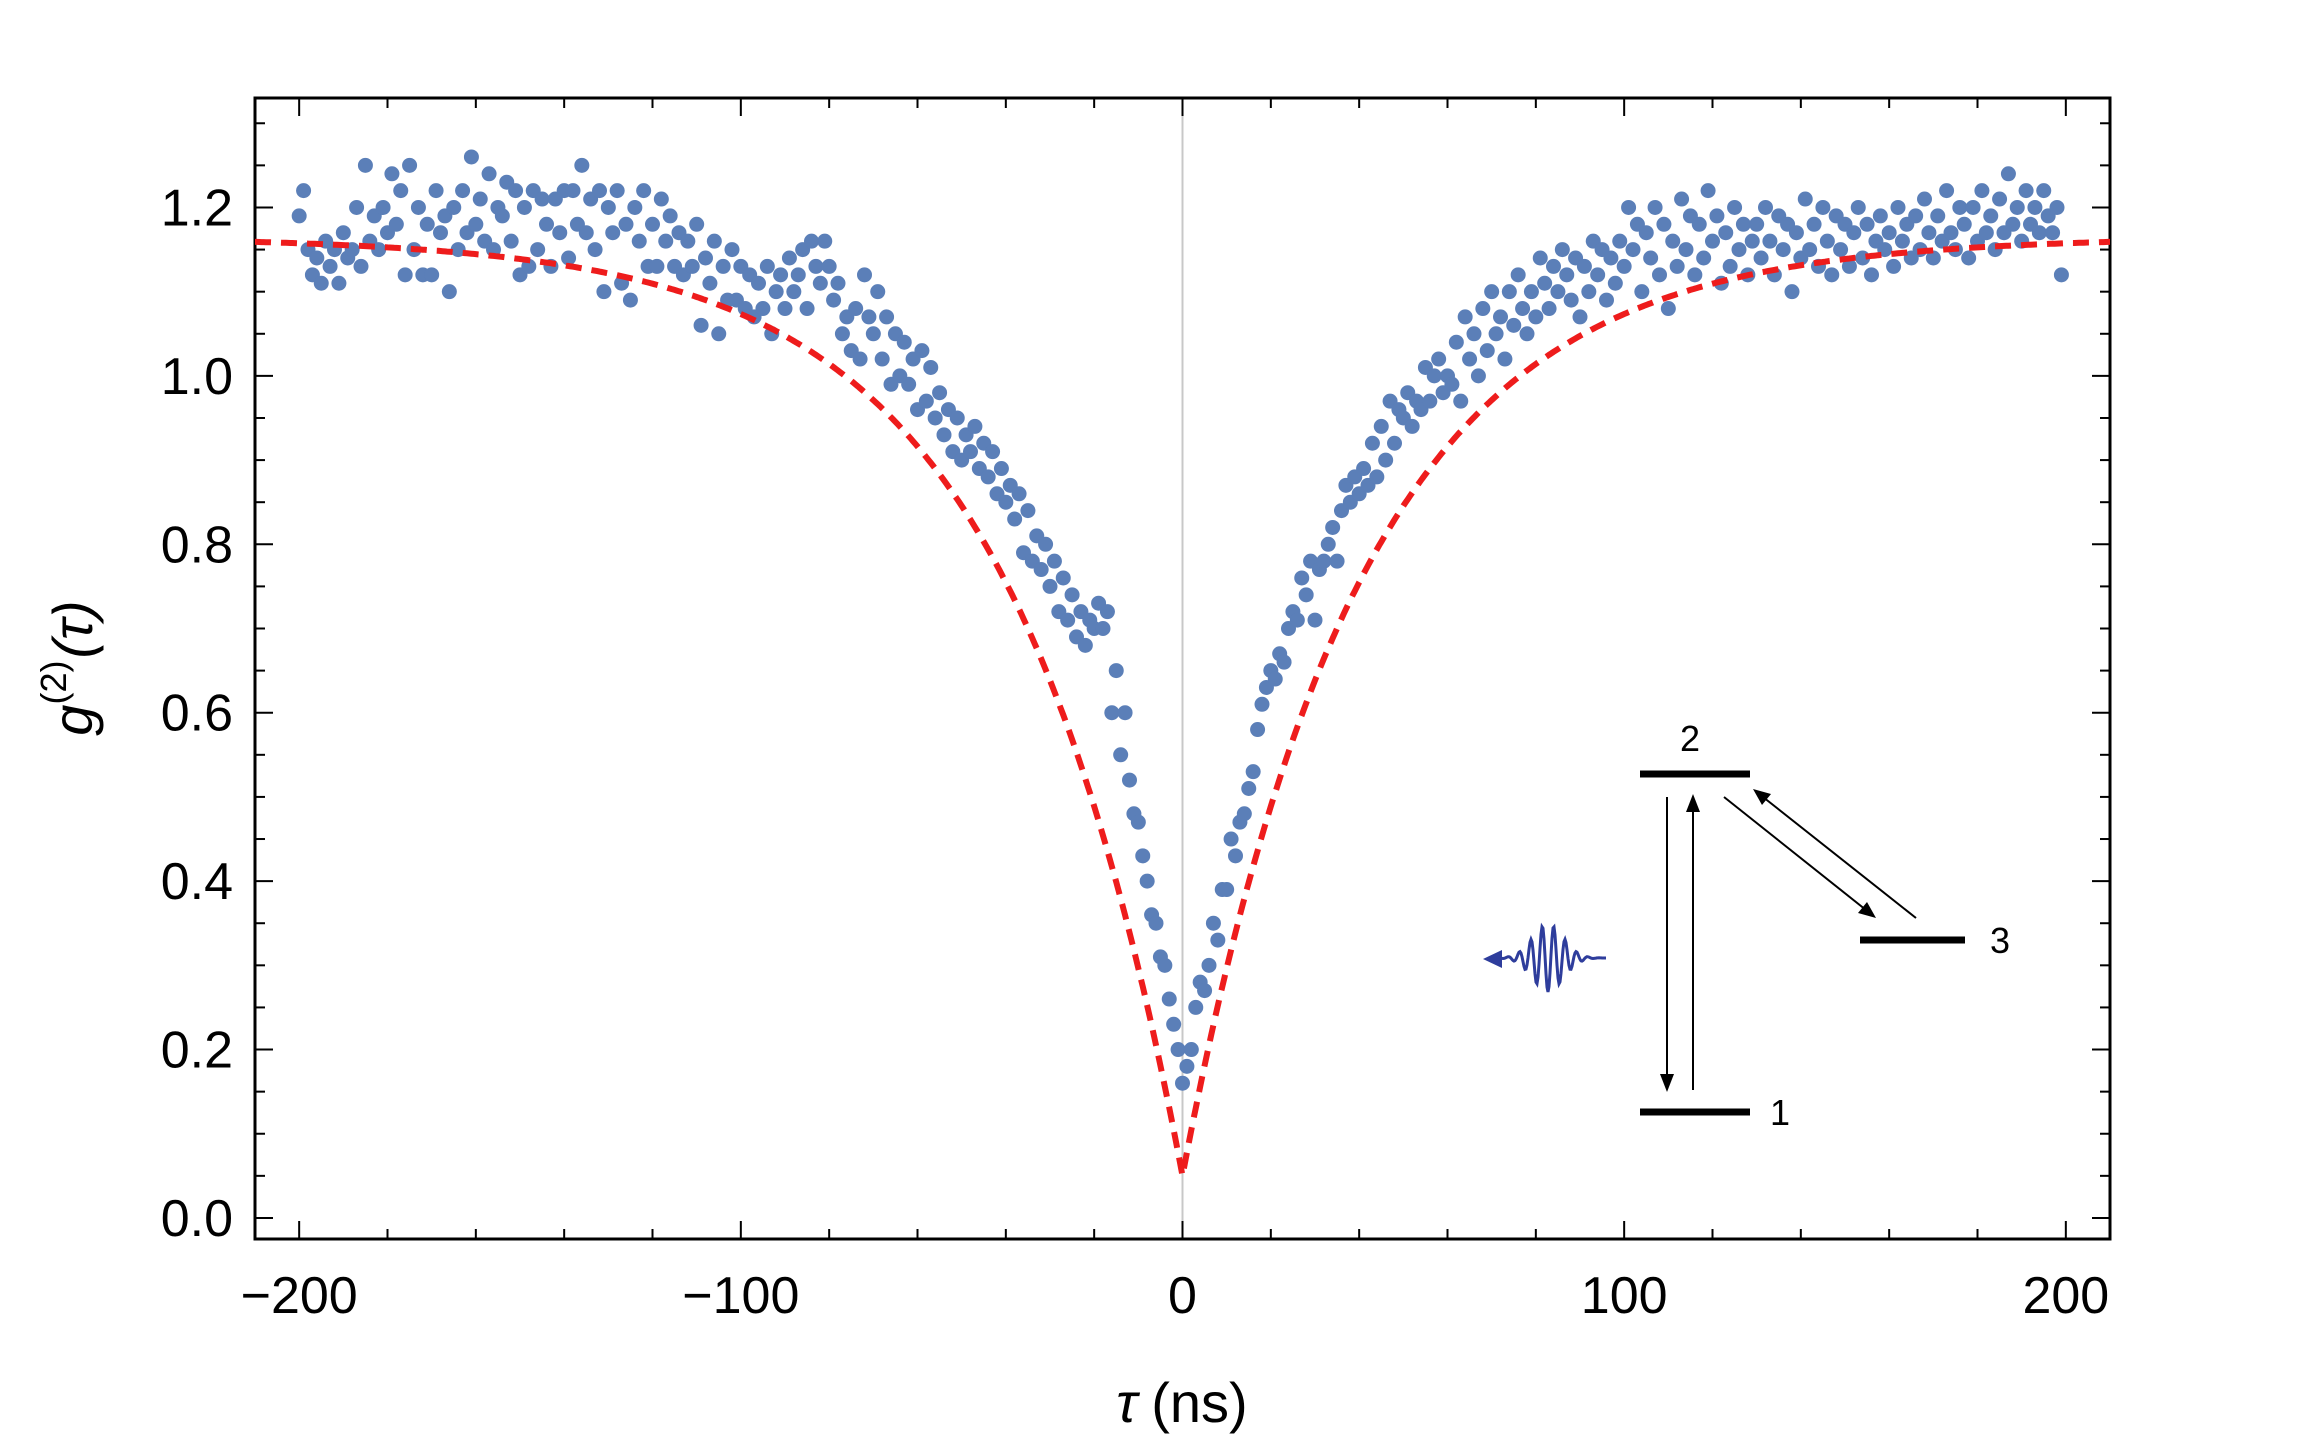 The image size is (2309, 1451). Describe the element at coordinates (1624, 1296) in the screenshot. I see `x-tick-label: 100` at that location.